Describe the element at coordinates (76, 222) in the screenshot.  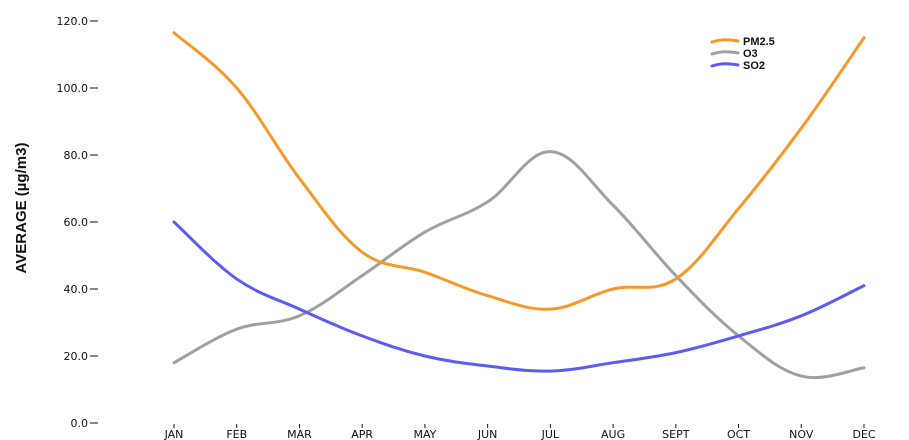
I see `y-tick-label: 60.0` at that location.